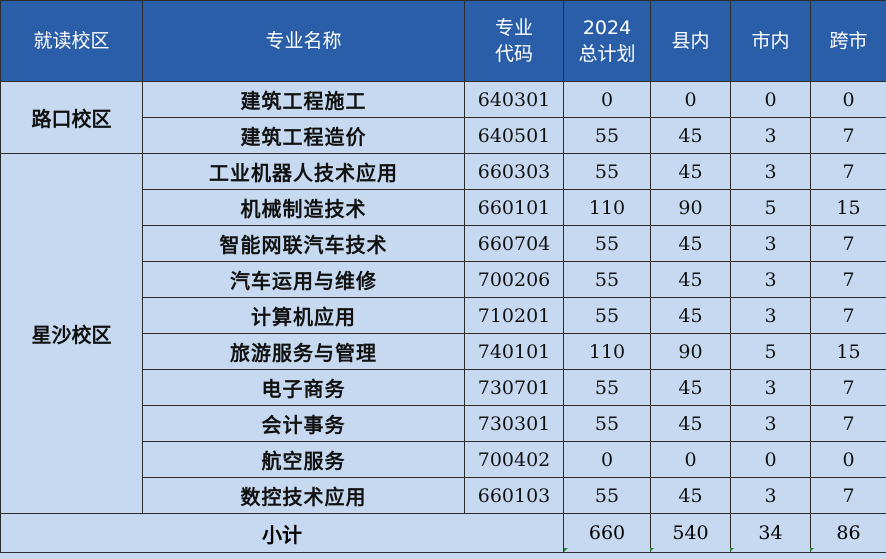 This screenshot has height=559, width=886. I want to click on major-name: 会计事务, so click(303, 423).